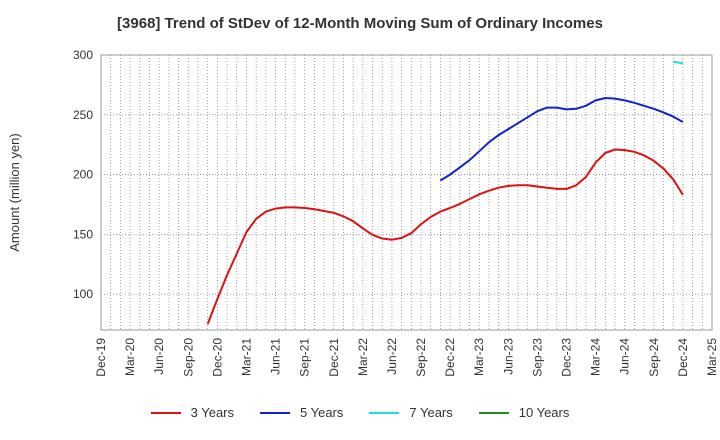  I want to click on x-tick-label: Sep-20, so click(188, 357).